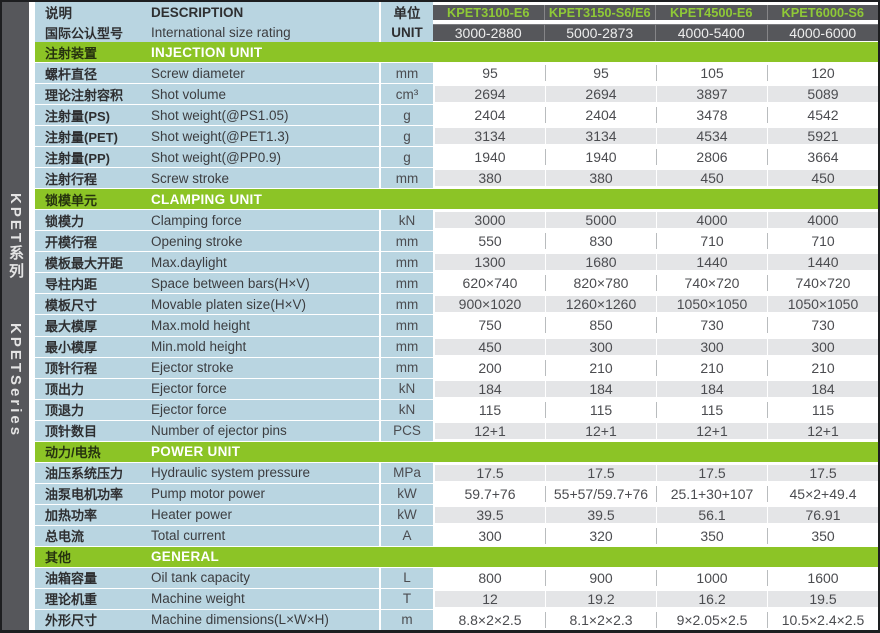  Describe the element at coordinates (263, 577) in the screenshot. I see `row-label-en: Oil tank capacity` at that location.